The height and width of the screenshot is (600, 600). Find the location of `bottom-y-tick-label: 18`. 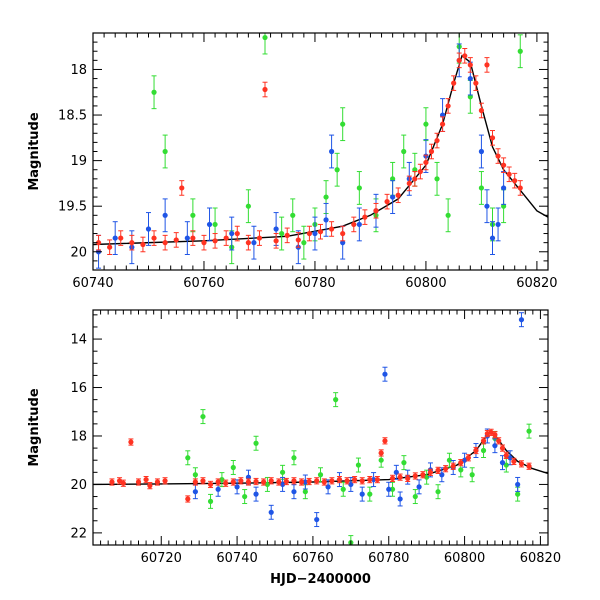

bottom-y-tick-label: 18 is located at coordinates (78, 436).